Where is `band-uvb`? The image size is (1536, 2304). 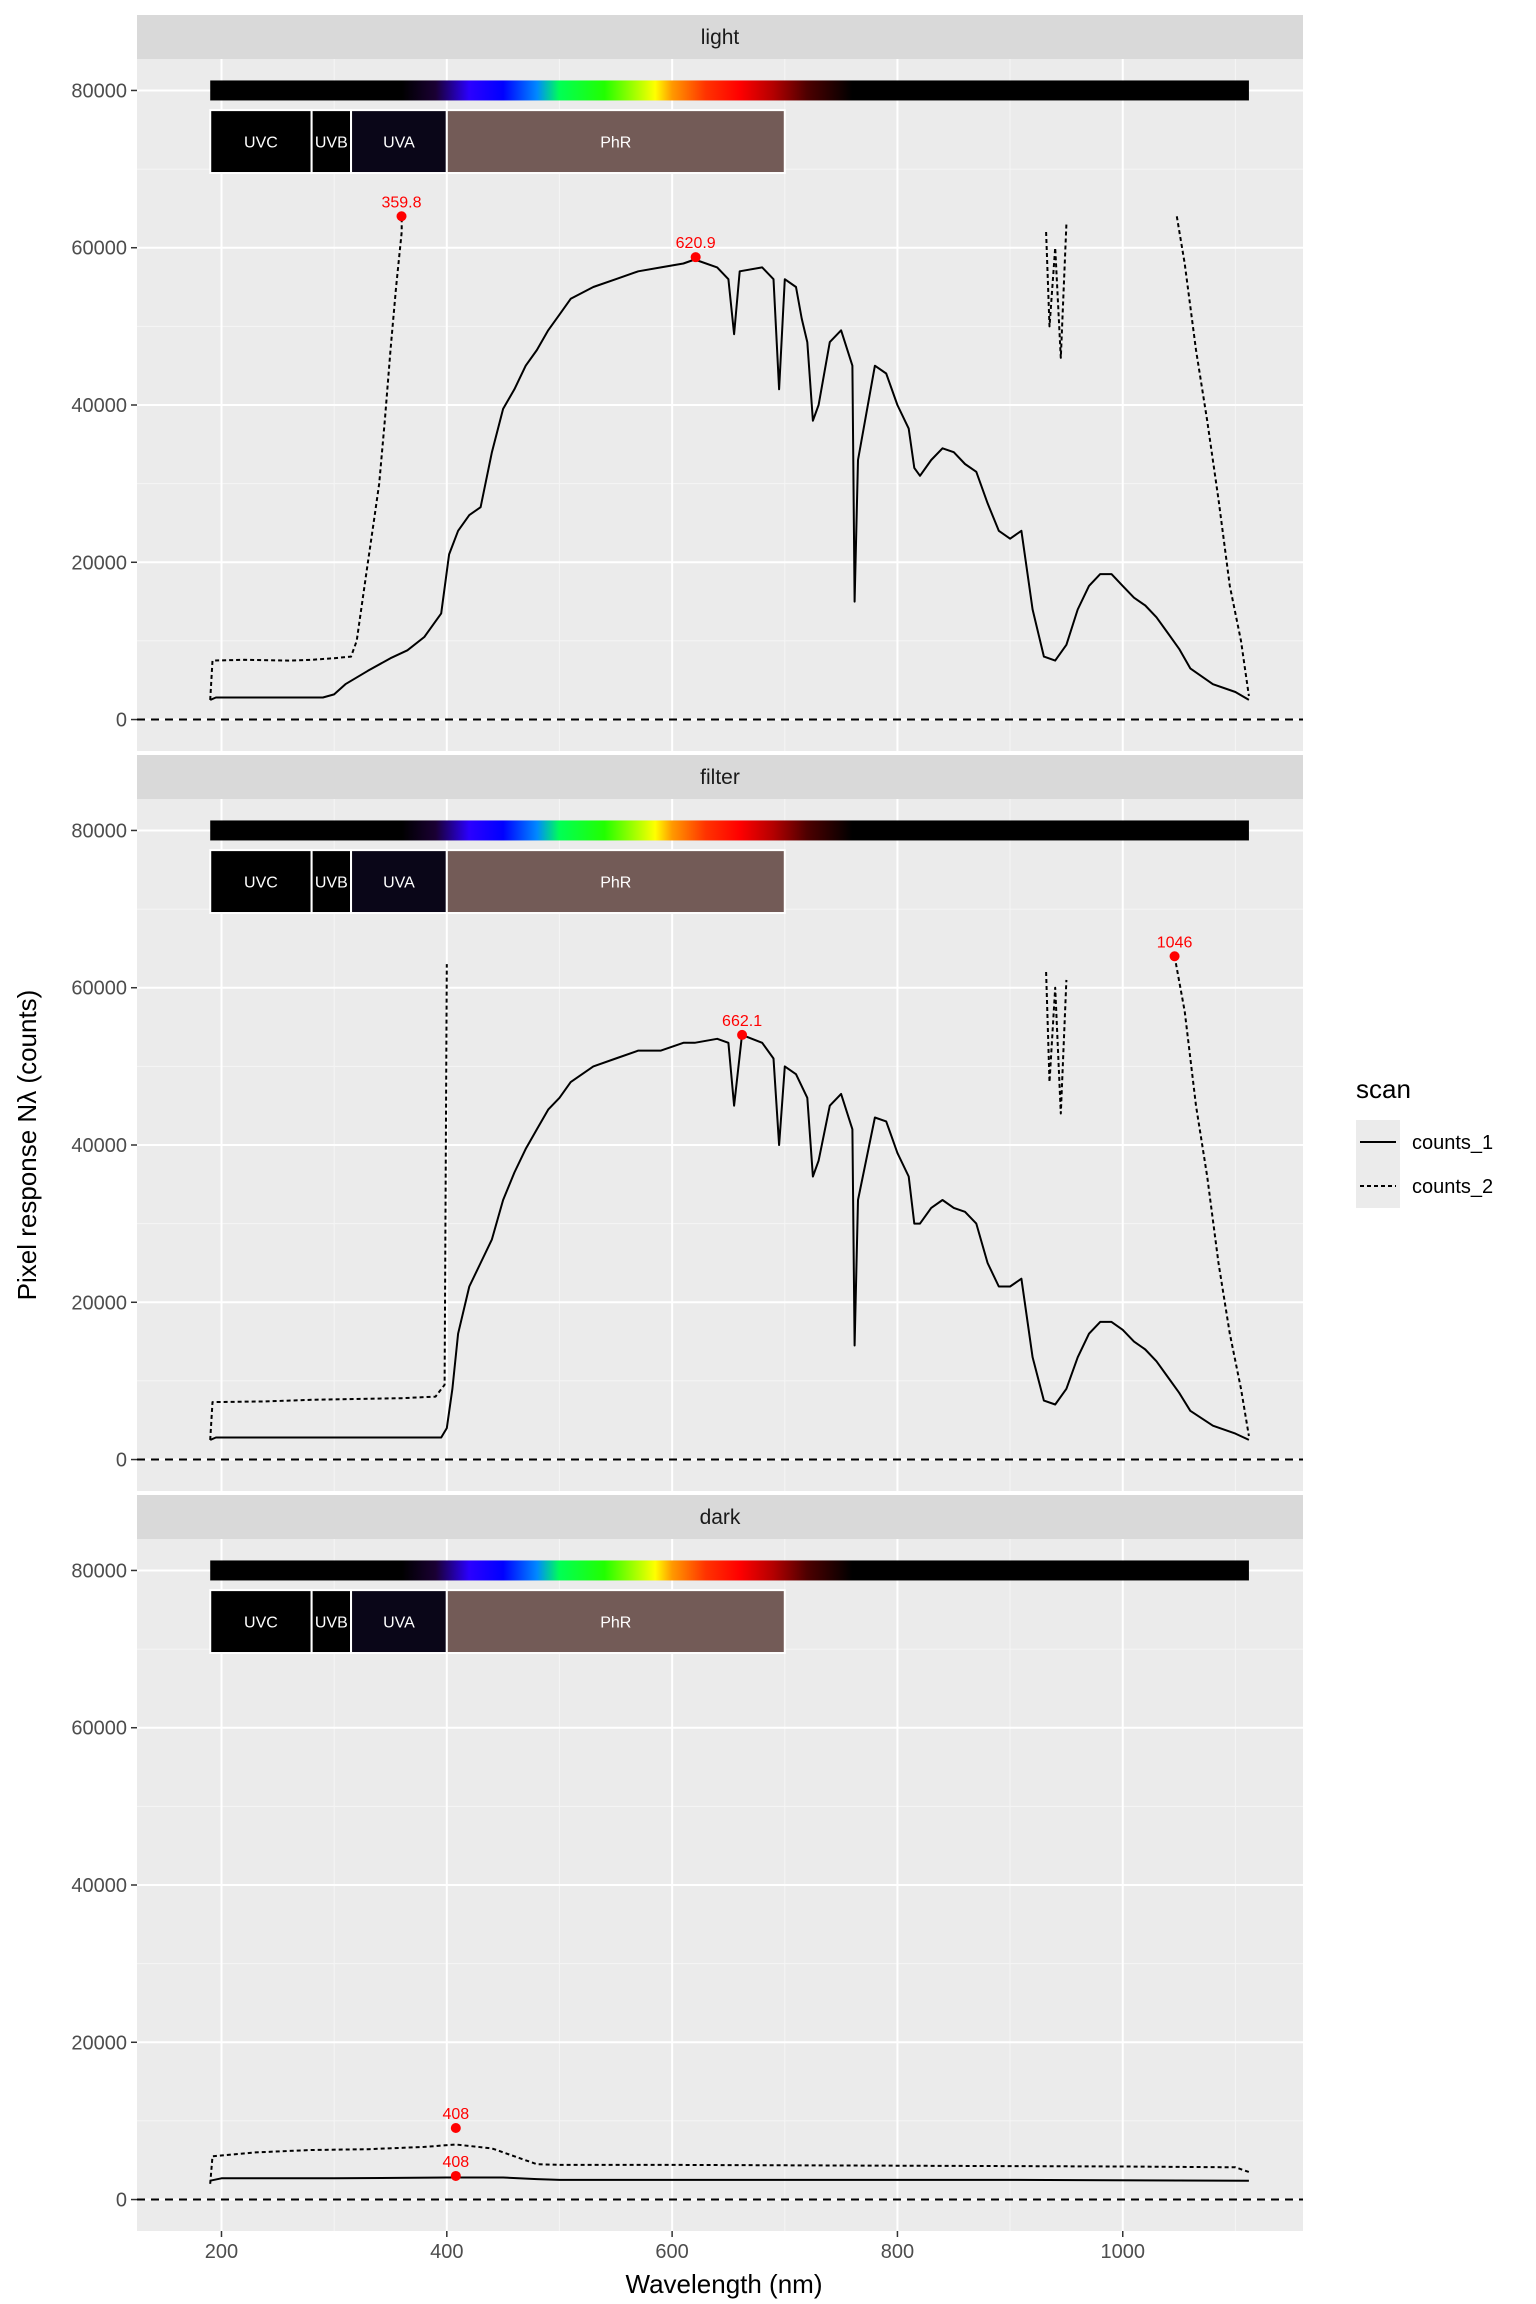 band-uvb is located at coordinates (331, 1622).